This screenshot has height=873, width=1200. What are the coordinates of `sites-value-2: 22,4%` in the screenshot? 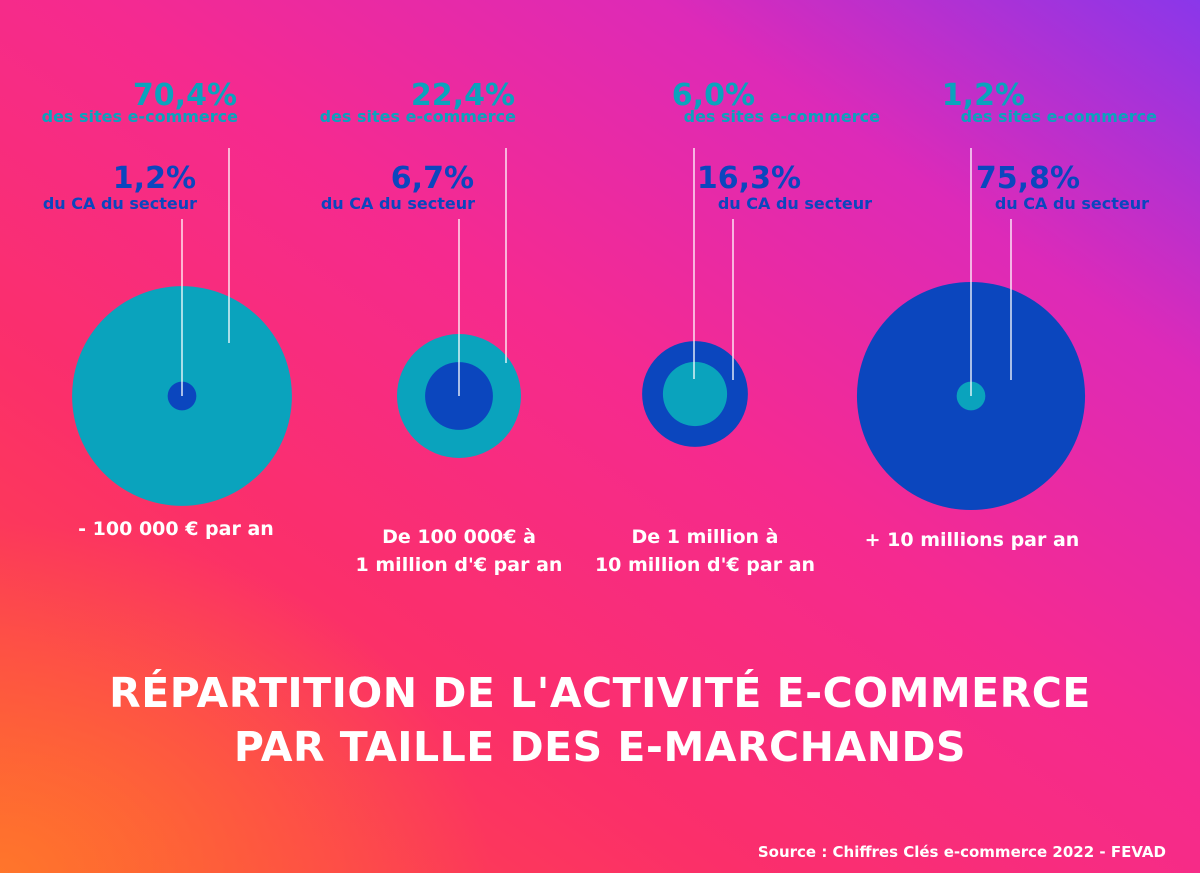 It's located at (463, 95).